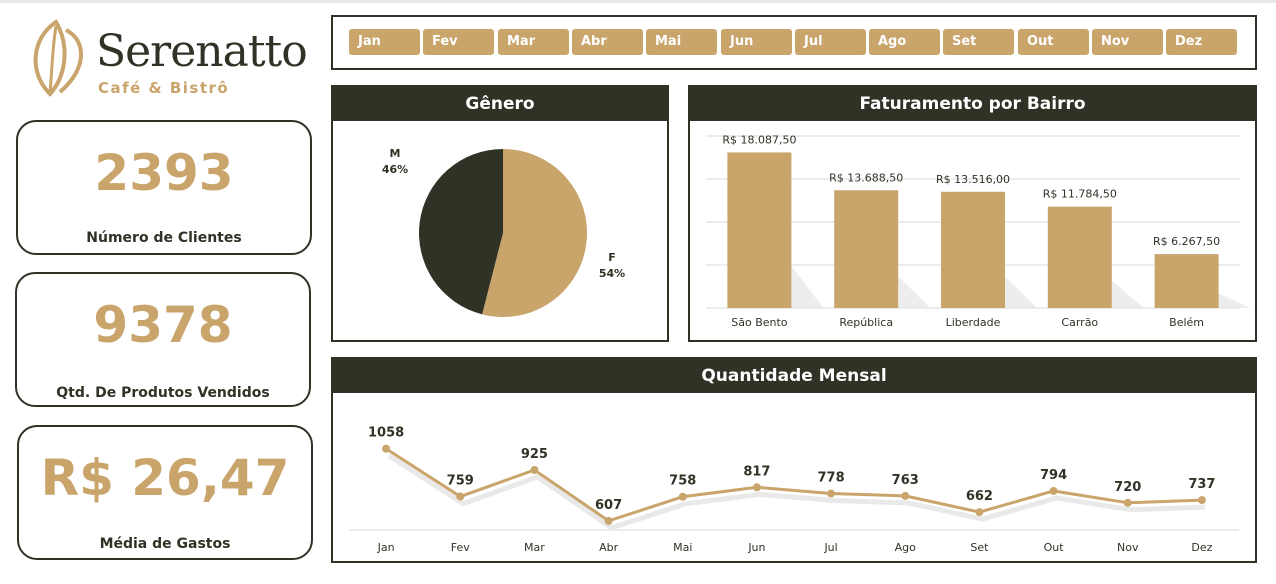  What do you see at coordinates (681, 42) in the screenshot?
I see `month-button-mai: Mai` at bounding box center [681, 42].